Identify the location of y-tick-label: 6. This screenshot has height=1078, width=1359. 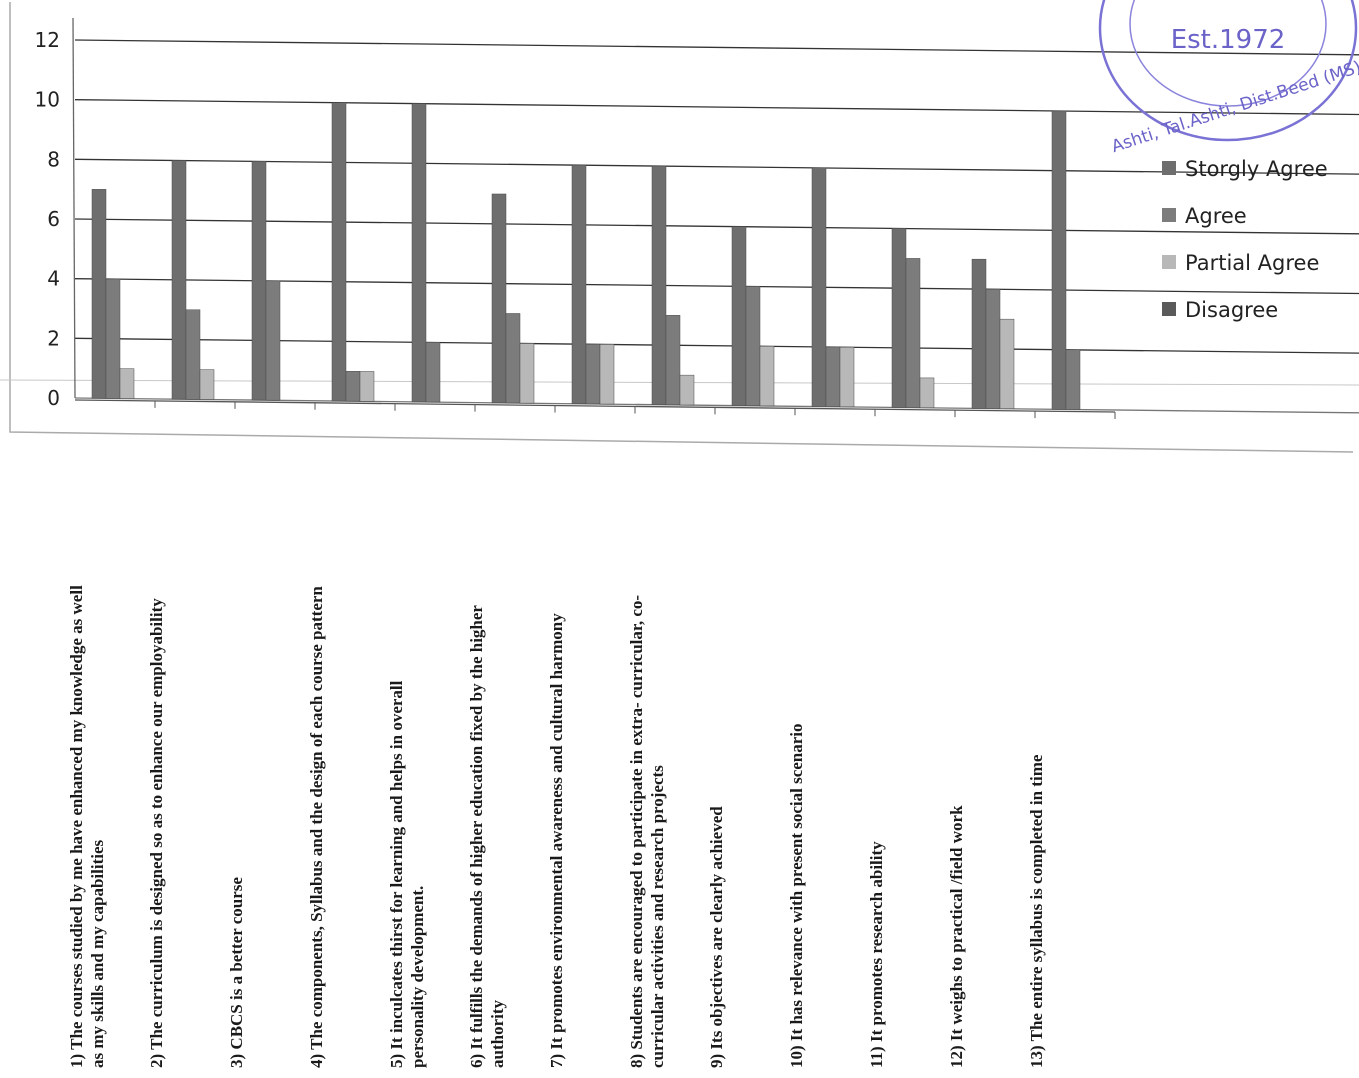
(53, 219).